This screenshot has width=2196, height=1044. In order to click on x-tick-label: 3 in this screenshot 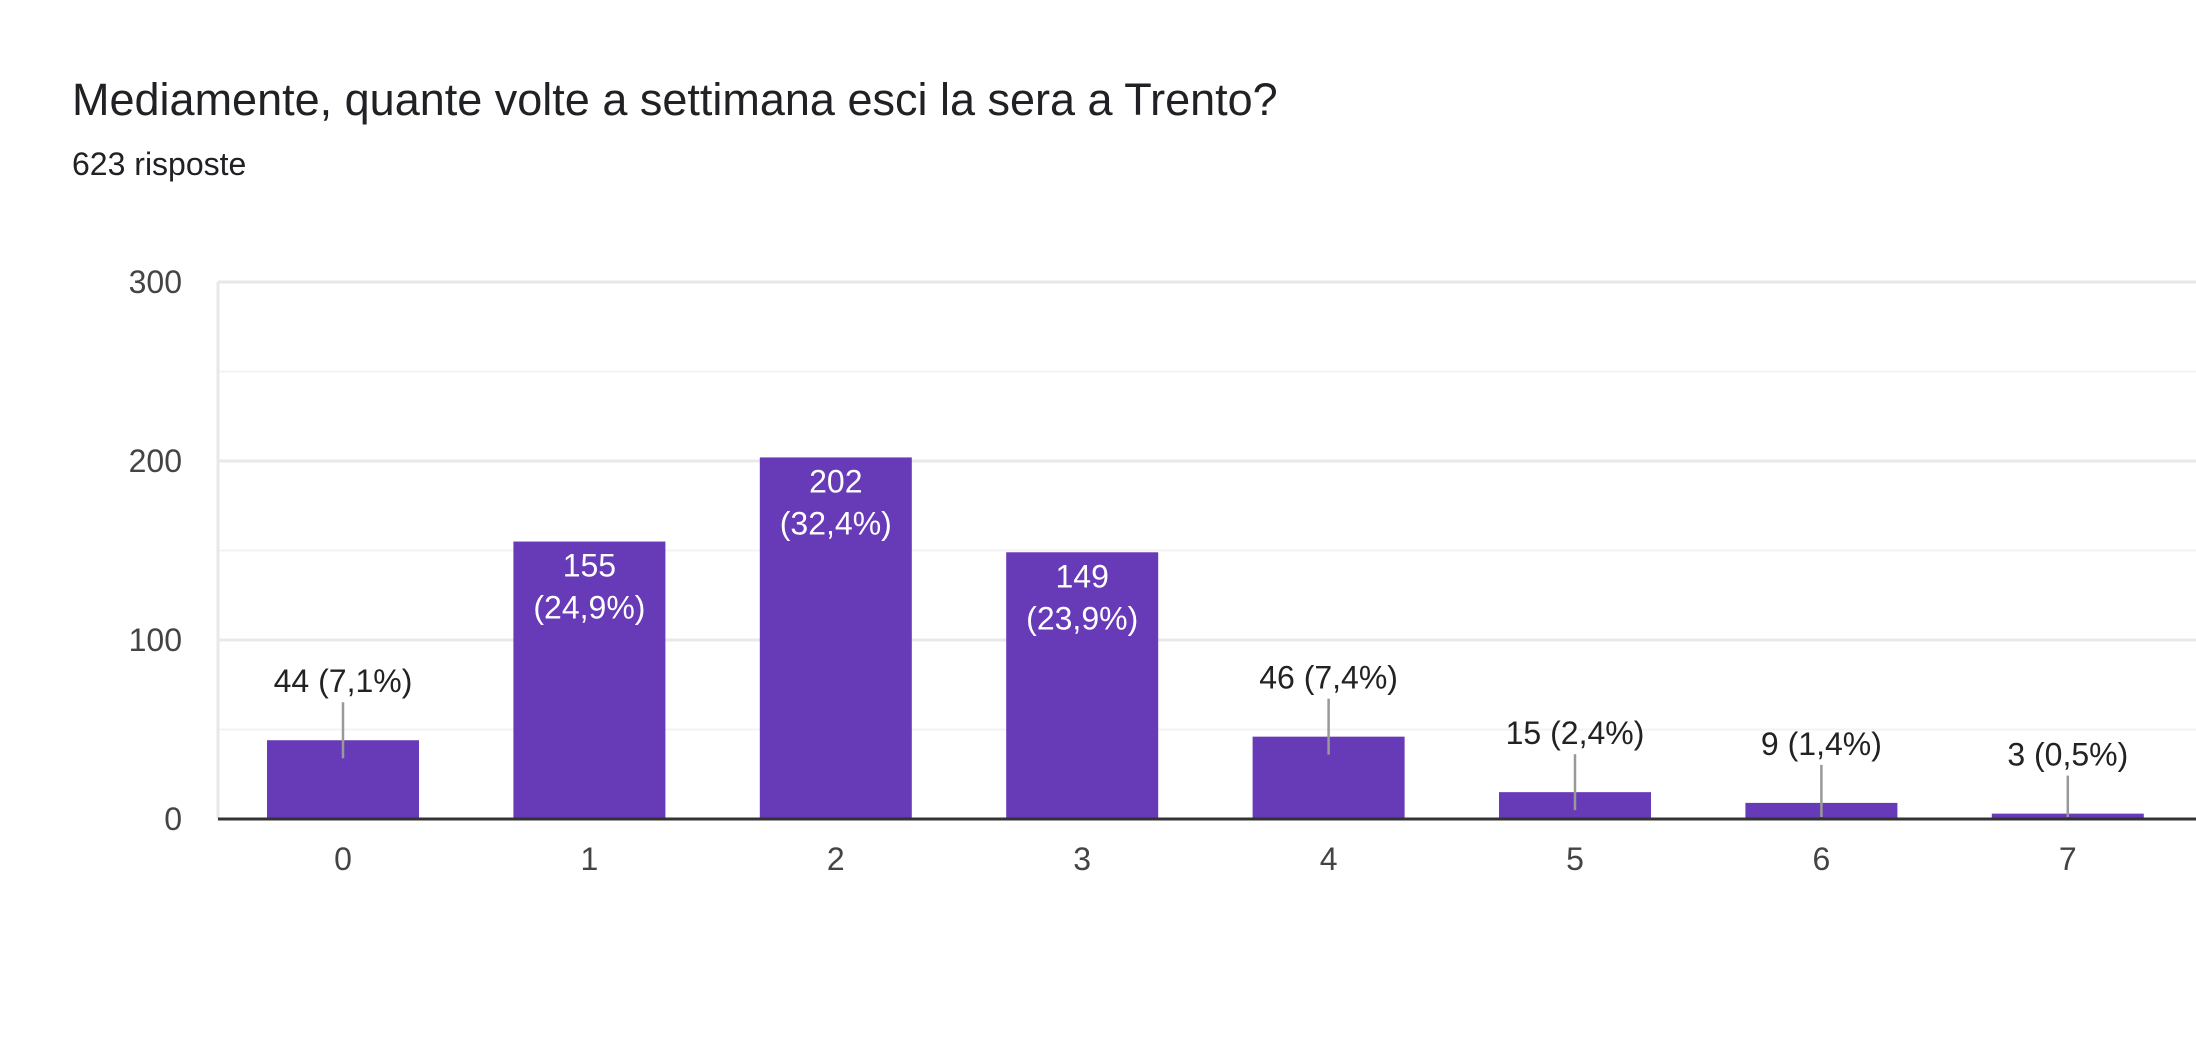, I will do `click(1082, 859)`.